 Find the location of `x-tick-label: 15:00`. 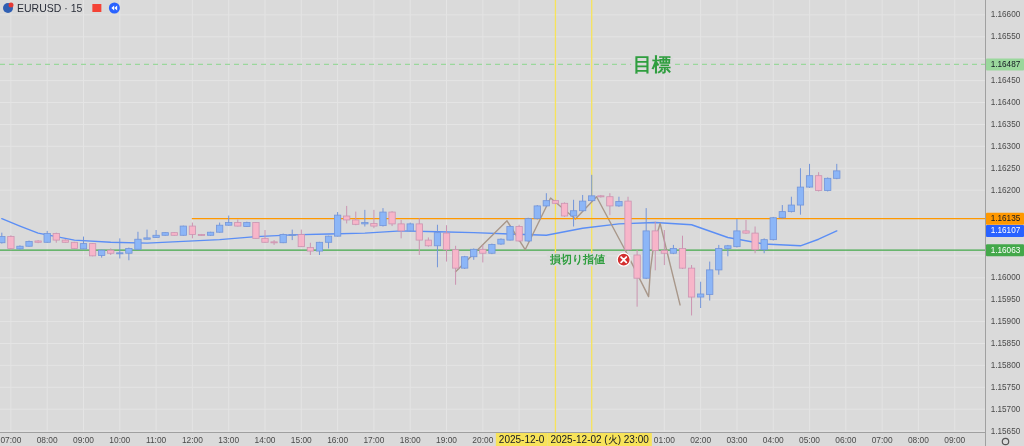

x-tick-label: 15:00 is located at coordinates (301, 439).